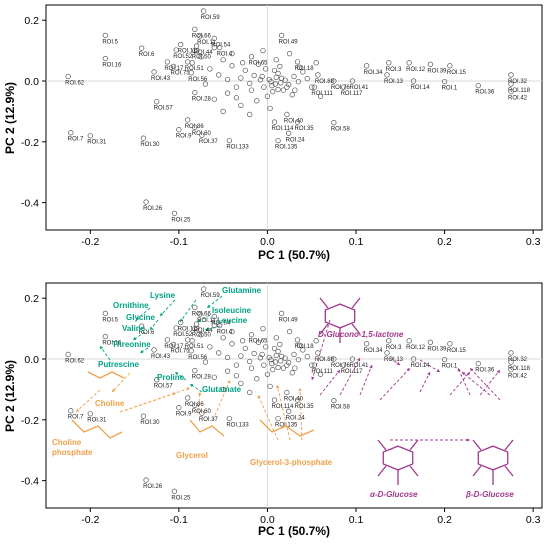 This screenshot has width=550, height=546. I want to click on point-label: ROI.6, so click(147, 333).